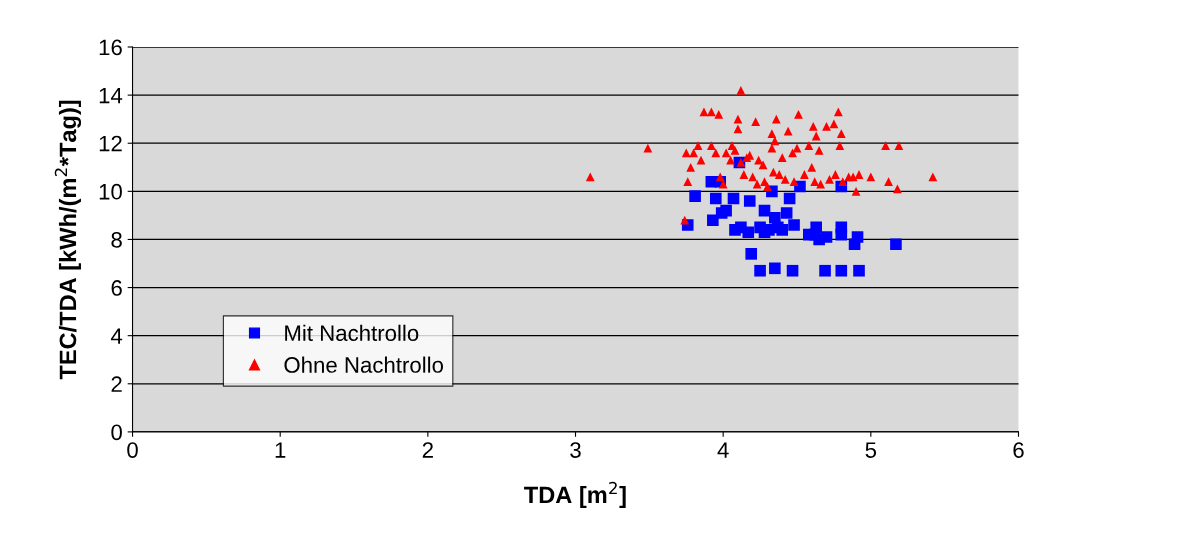  Describe the element at coordinates (427, 450) in the screenshot. I see `x-tick-label: 2` at that location.